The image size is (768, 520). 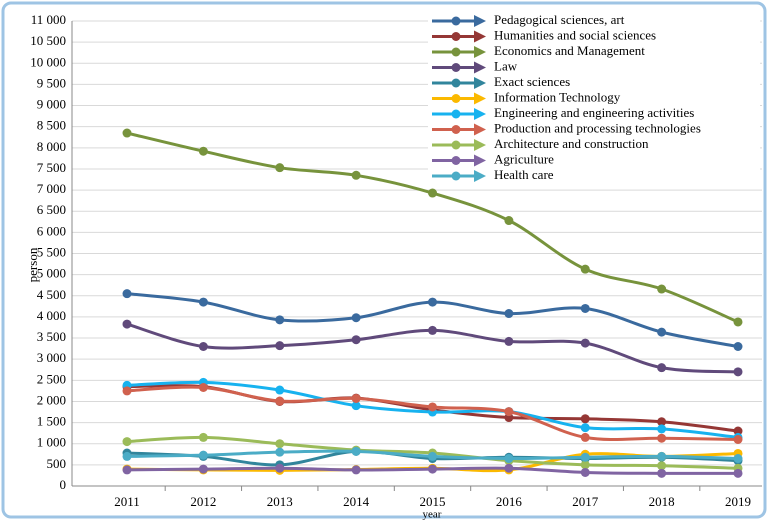 What do you see at coordinates (51, 188) in the screenshot?
I see `y-tick-label: 7 000` at bounding box center [51, 188].